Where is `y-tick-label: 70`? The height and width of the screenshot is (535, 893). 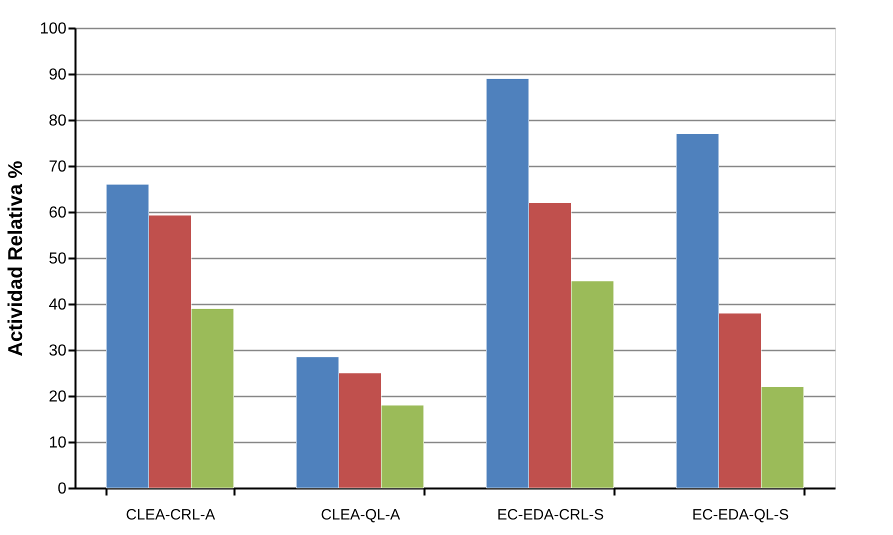
y-tick-label: 70 is located at coordinates (57, 167).